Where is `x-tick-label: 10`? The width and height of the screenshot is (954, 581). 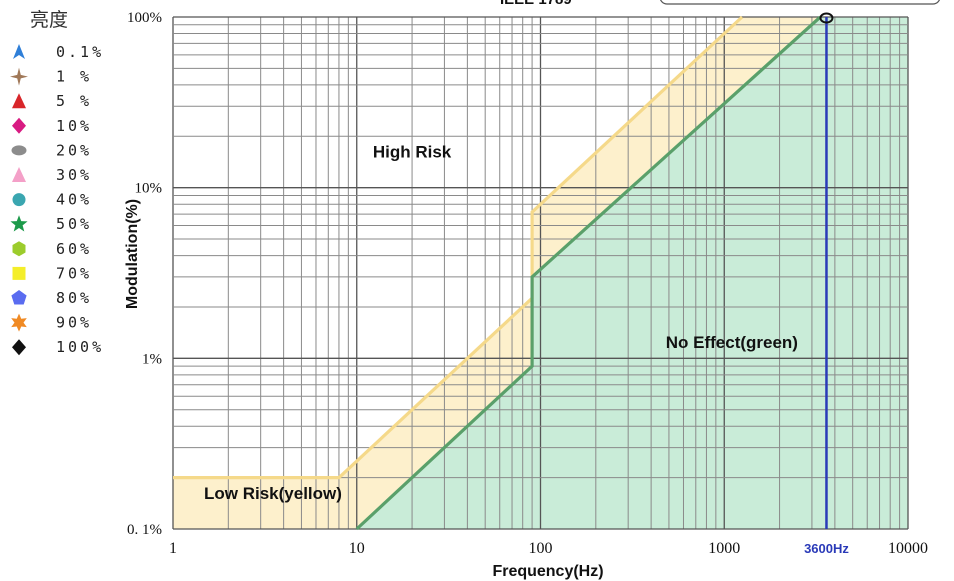
x-tick-label: 10 is located at coordinates (357, 548).